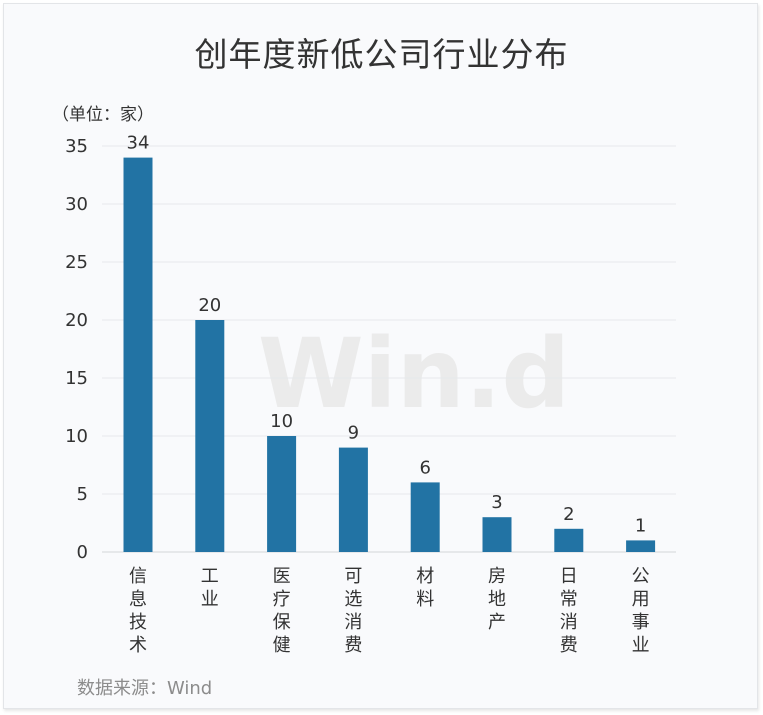 The height and width of the screenshot is (715, 763). I want to click on y-tick-label: 30, so click(76, 204).